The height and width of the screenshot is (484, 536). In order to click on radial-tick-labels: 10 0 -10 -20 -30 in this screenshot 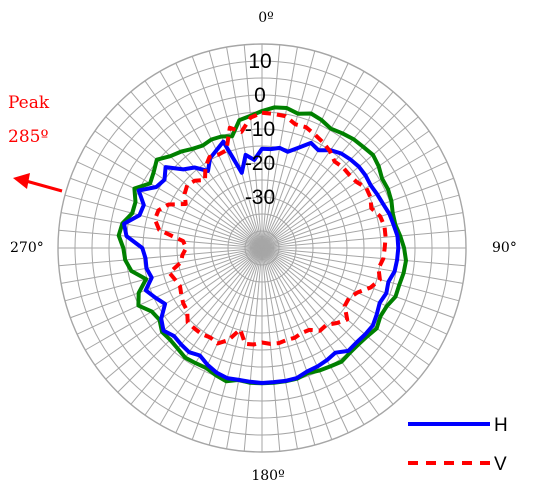, I will do `click(260, 129)`.